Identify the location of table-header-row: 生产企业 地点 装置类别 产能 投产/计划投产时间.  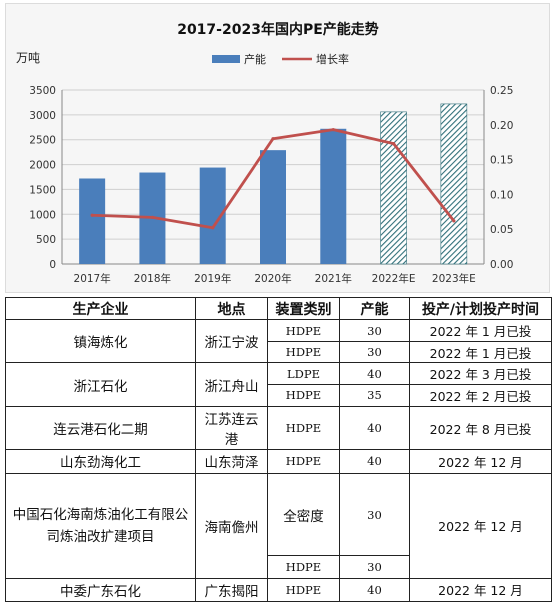
(278, 308).